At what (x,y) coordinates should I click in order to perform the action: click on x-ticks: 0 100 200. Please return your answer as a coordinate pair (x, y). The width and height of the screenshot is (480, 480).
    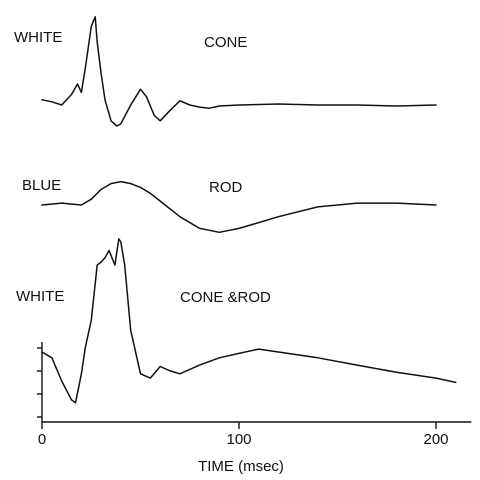
    Looking at the image, I should click on (243, 435).